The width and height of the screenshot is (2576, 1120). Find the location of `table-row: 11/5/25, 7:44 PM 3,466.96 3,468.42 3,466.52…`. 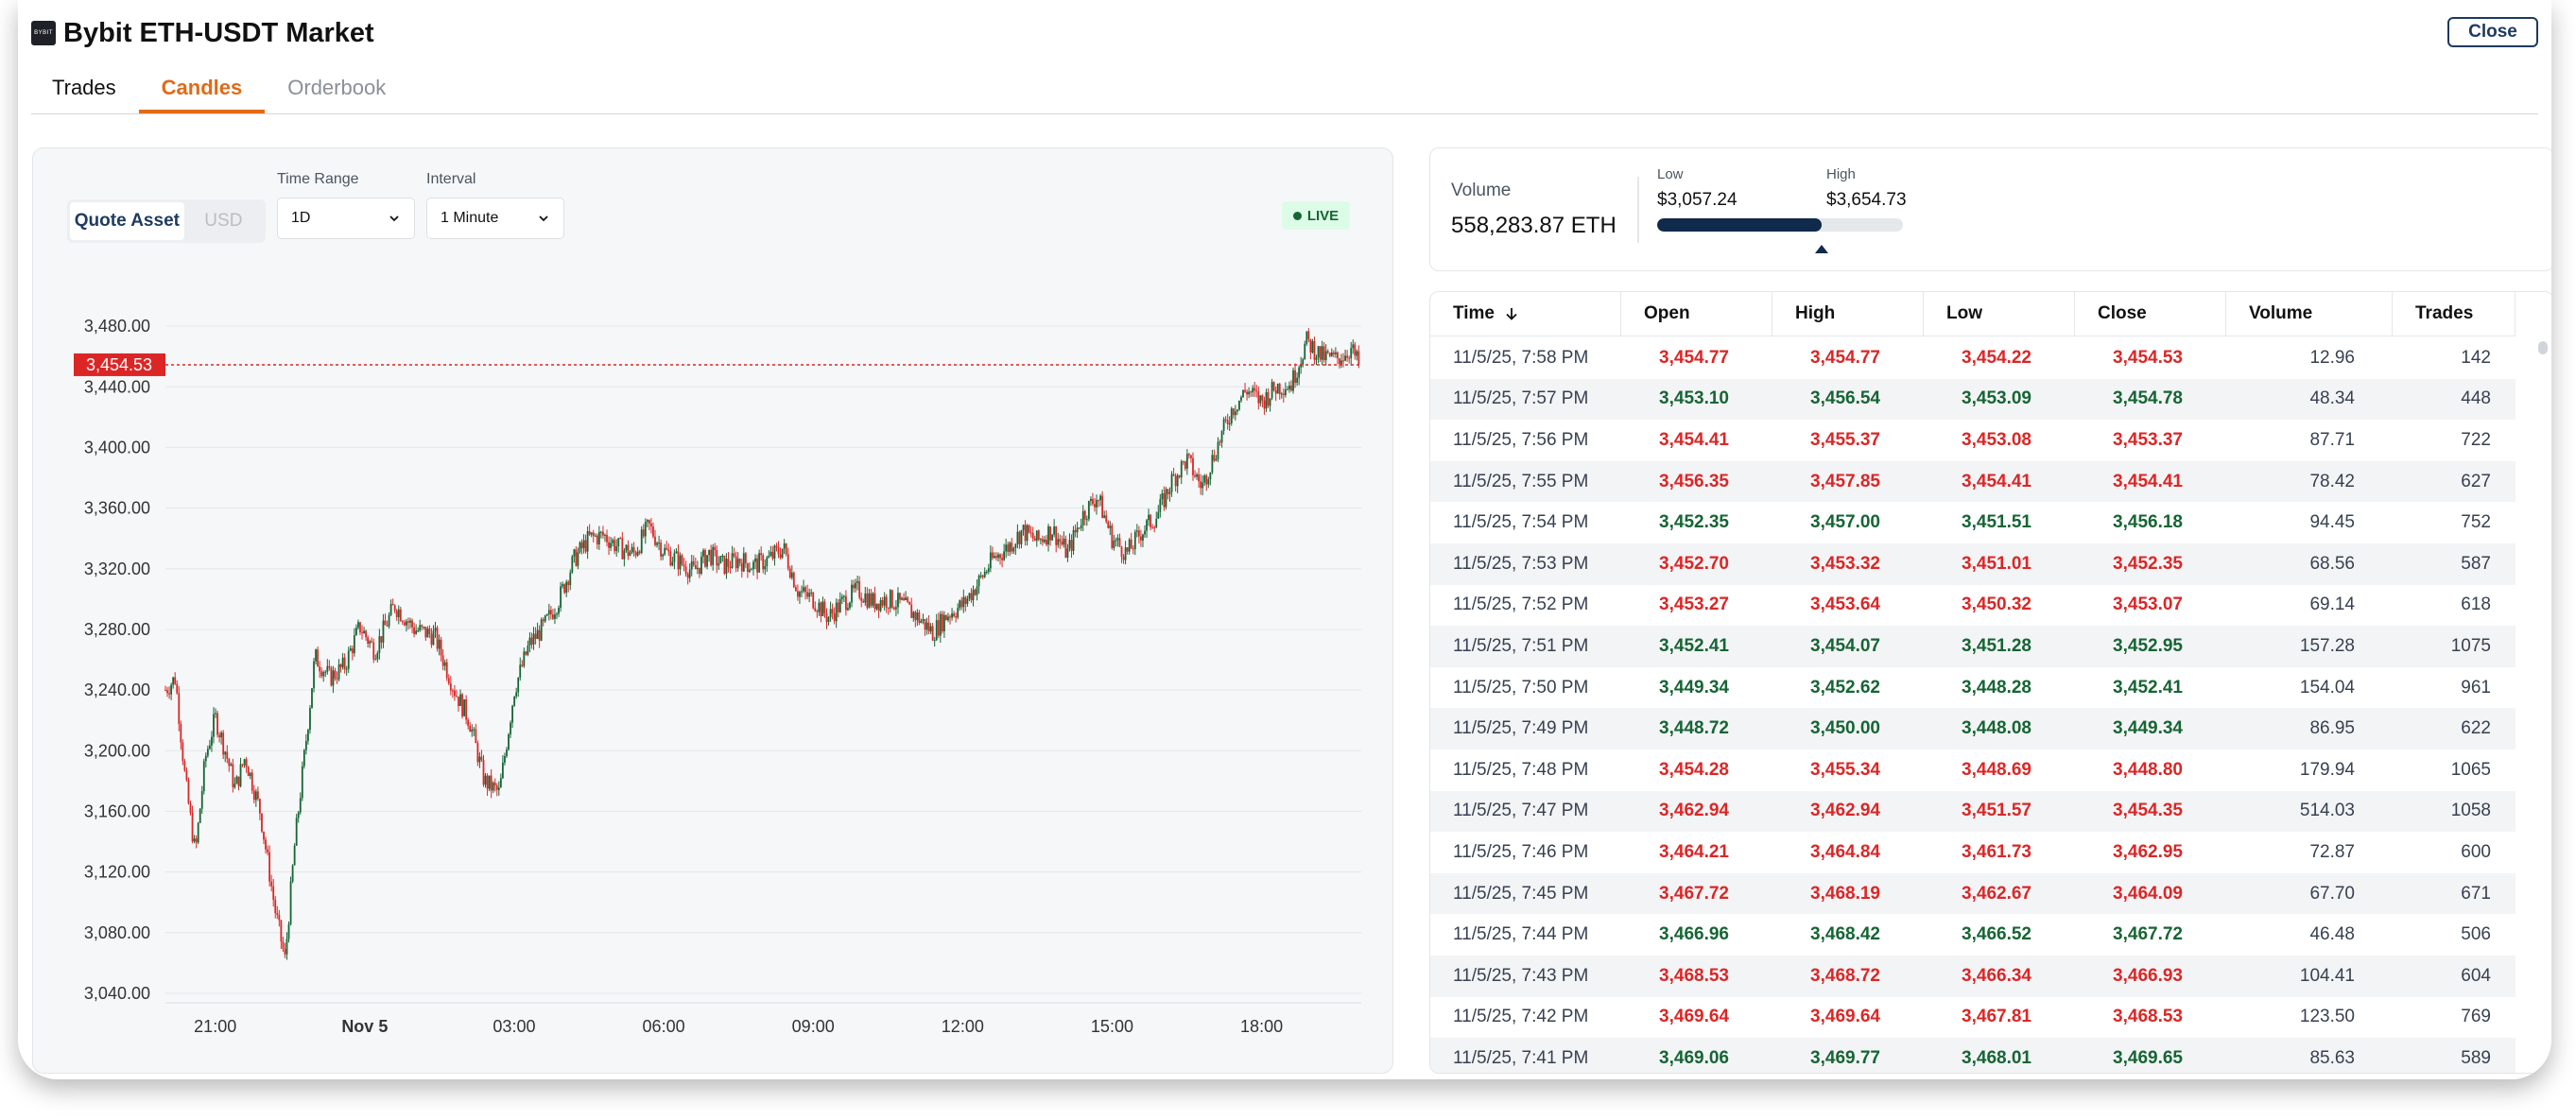

table-row: 11/5/25, 7:44 PM 3,466.96 3,468.42 3,466.52… is located at coordinates (1972, 935).